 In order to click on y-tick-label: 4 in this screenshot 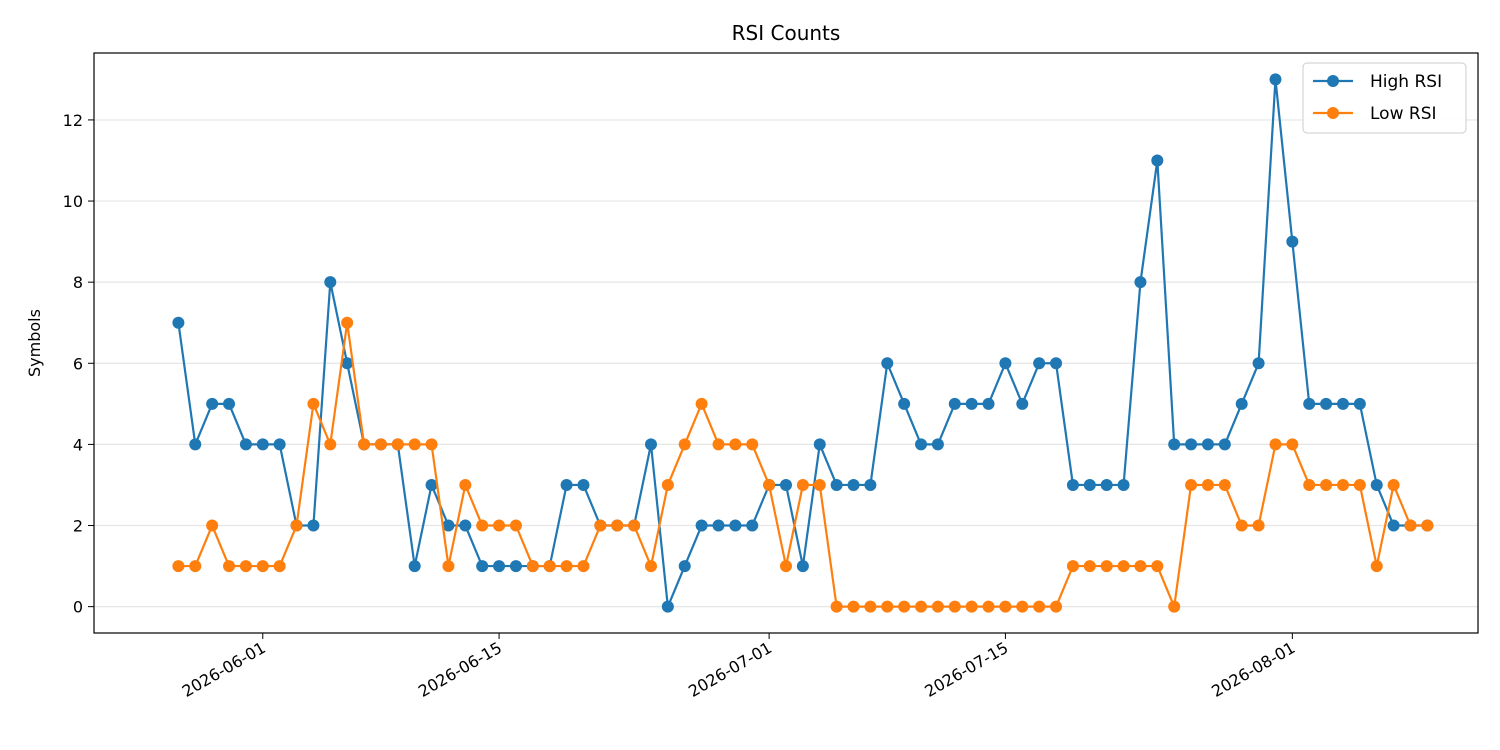, I will do `click(78, 444)`.